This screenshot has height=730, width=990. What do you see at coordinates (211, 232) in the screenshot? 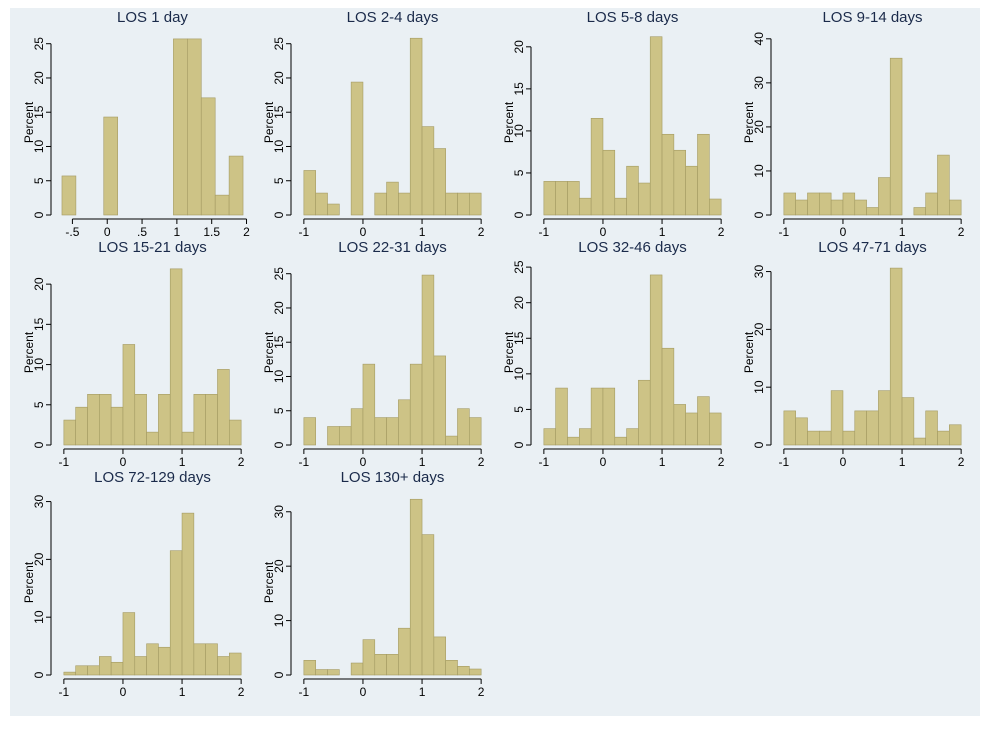
I see `x-tick-label: 1.5` at bounding box center [211, 232].